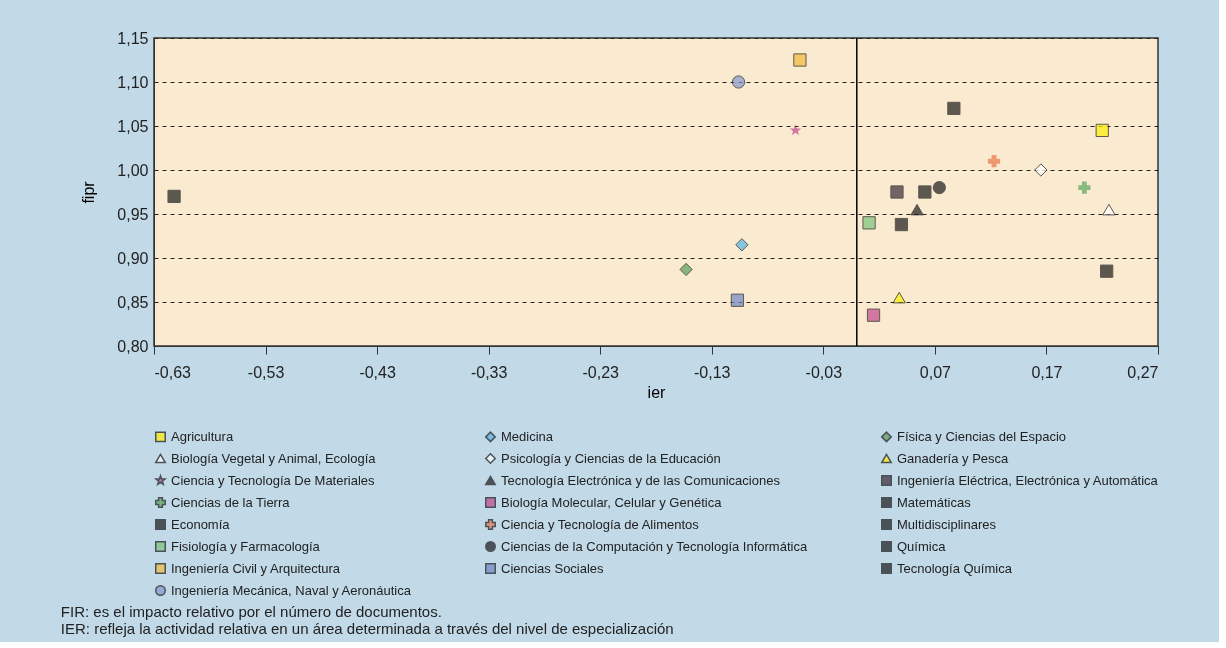 This screenshot has width=1226, height=648. I want to click on x-tick-label: -0,33, so click(489, 372).